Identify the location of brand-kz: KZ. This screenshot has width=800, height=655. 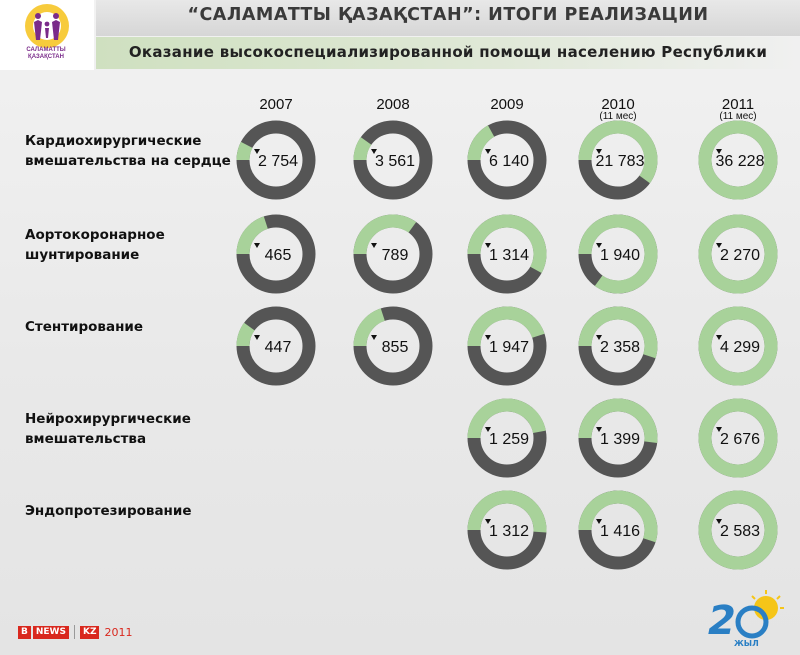
(89, 632).